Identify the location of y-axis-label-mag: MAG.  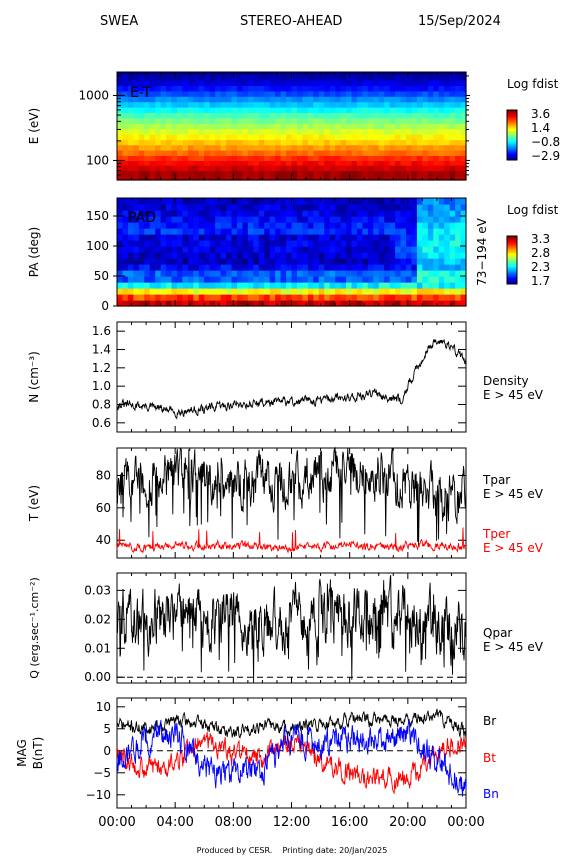
(22, 753).